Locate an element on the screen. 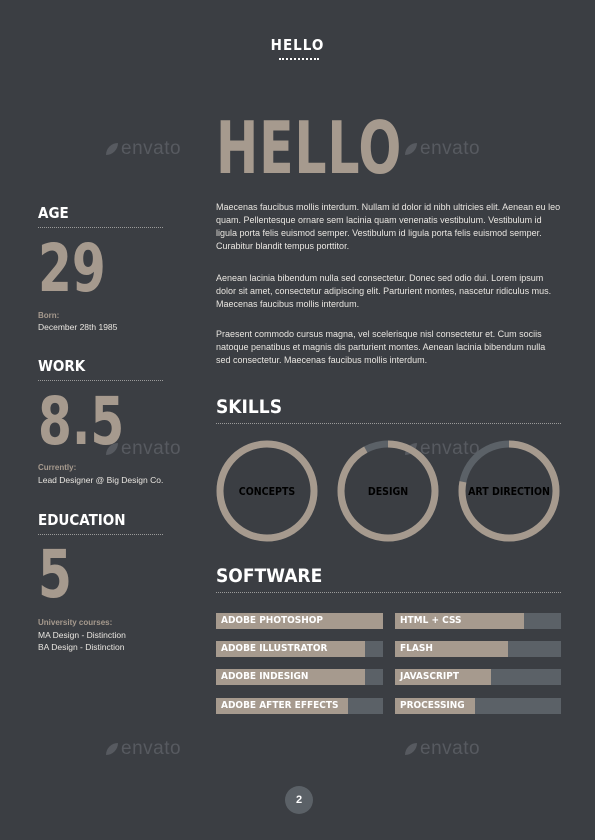 This screenshot has width=595, height=840. skill-ring: DESIGN is located at coordinates (388, 491).